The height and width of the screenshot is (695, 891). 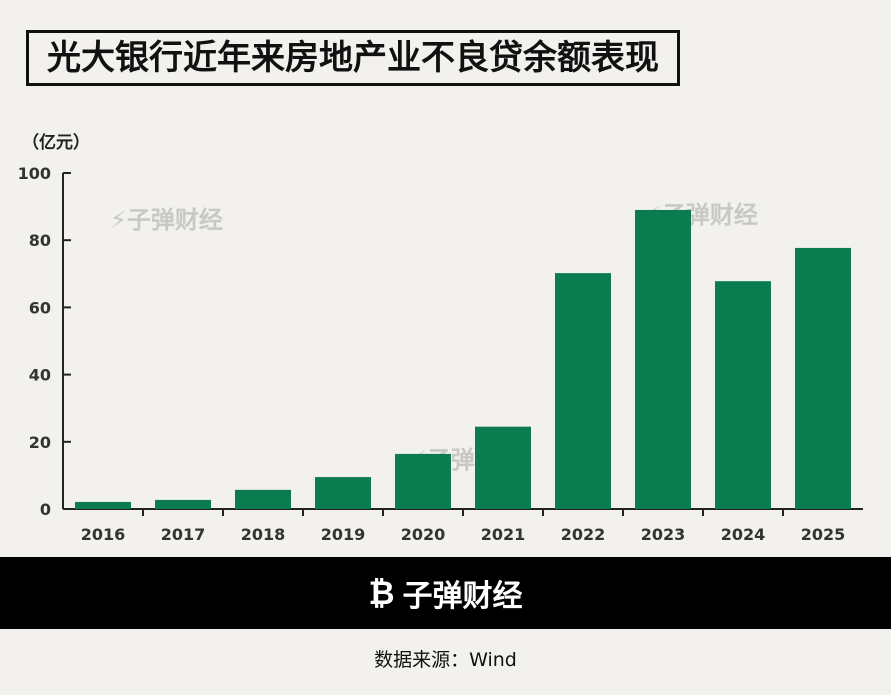 I want to click on brand-logo-icon: ₿, so click(x=381, y=593).